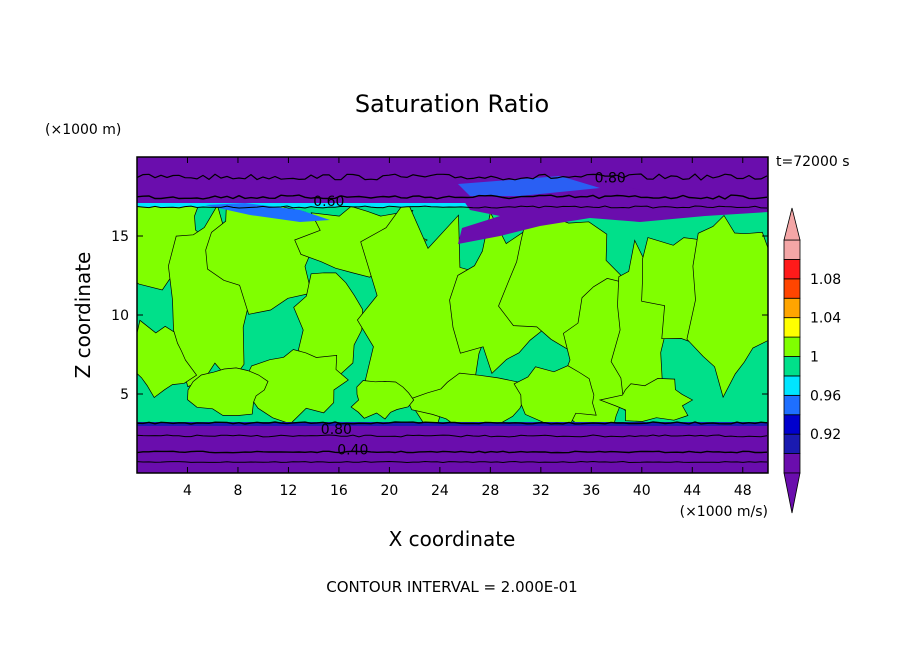  Describe the element at coordinates (591, 491) in the screenshot. I see `x-tick-label: 36` at that location.